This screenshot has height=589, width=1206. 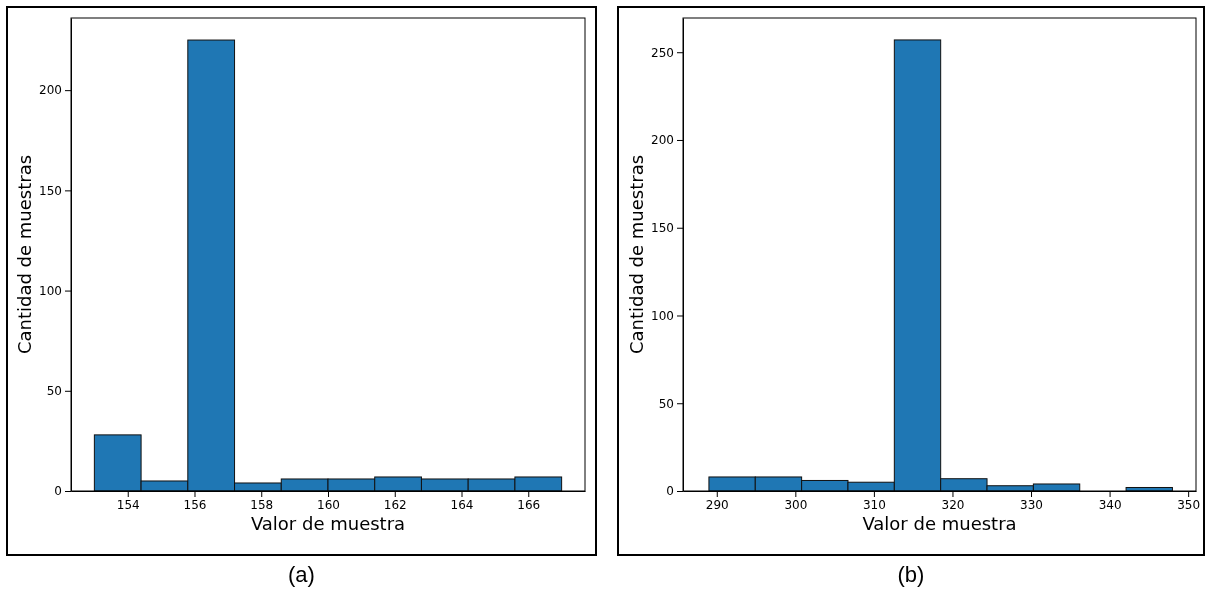 What do you see at coordinates (911, 574) in the screenshot?
I see `text: (b)` at bounding box center [911, 574].